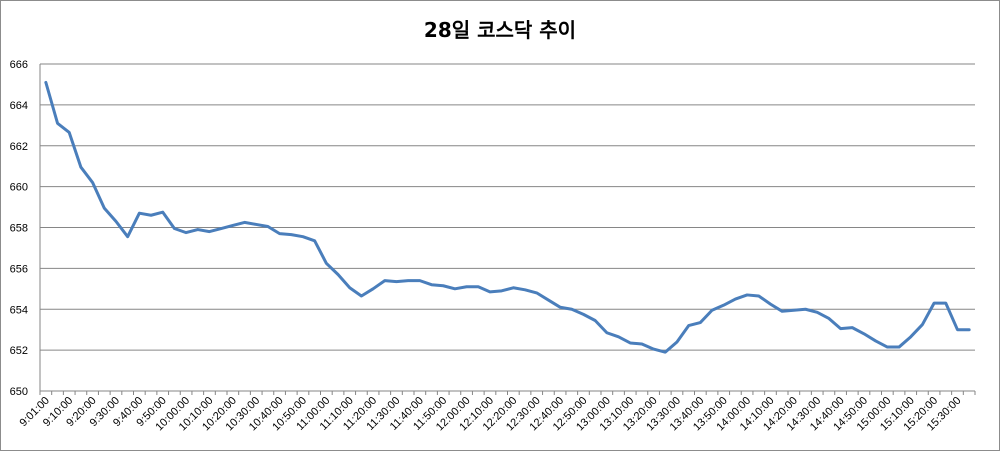 The height and width of the screenshot is (451, 1000). I want to click on chart-title: 28일 코스닥 추이, so click(500, 30).